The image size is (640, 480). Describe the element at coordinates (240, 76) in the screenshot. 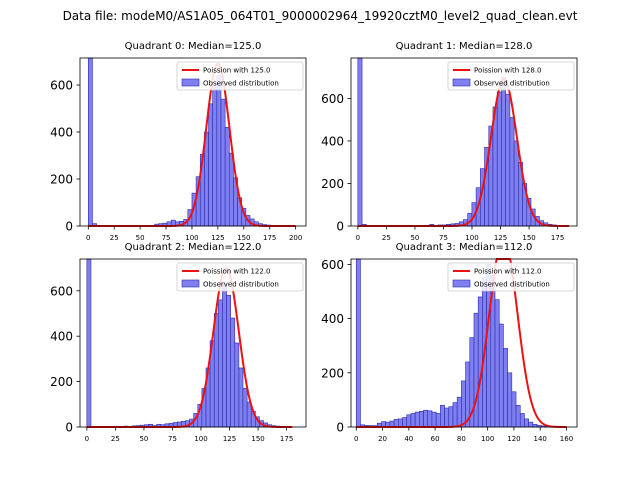

I see `legend-box` at that location.